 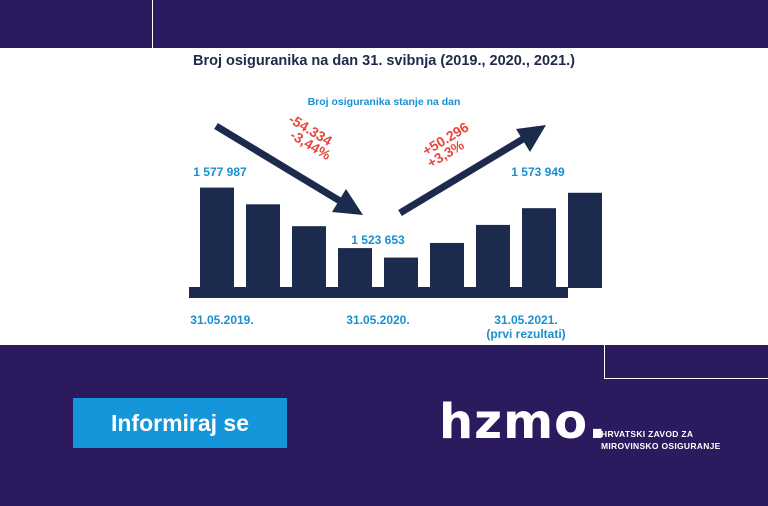 What do you see at coordinates (180, 423) in the screenshot?
I see `informiraj-se-button: Informiraj se` at bounding box center [180, 423].